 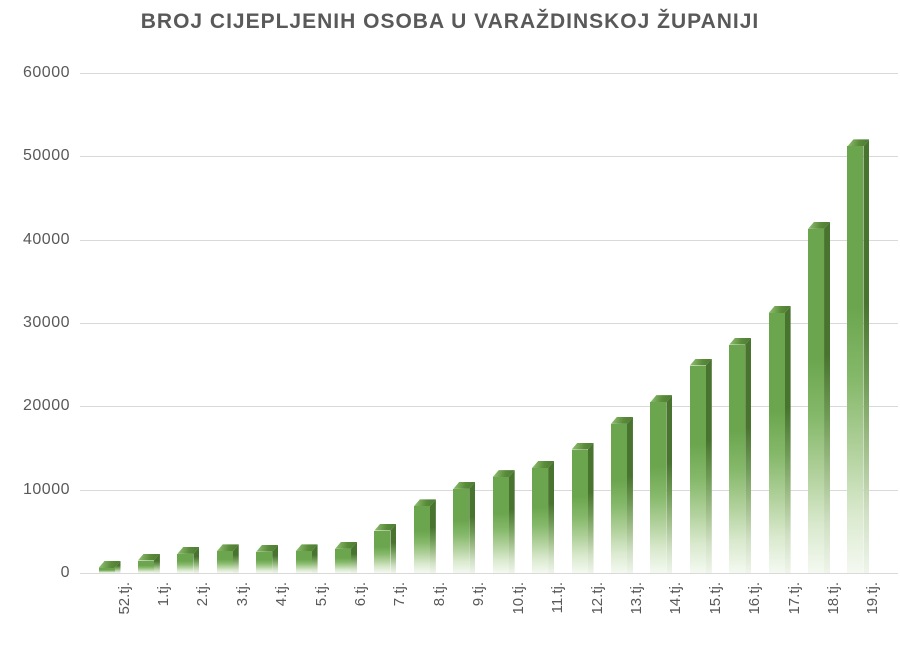 What do you see at coordinates (46, 239) in the screenshot?
I see `y-axis-label: 40000` at bounding box center [46, 239].